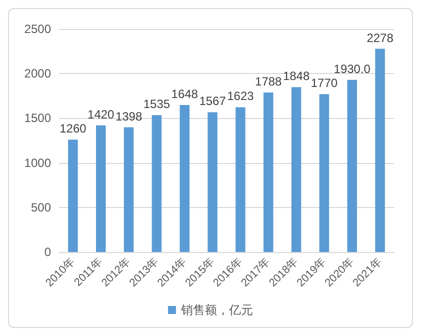 The height and width of the screenshot is (336, 421). What do you see at coordinates (184, 94) in the screenshot?
I see `data-label: 1648` at bounding box center [184, 94].